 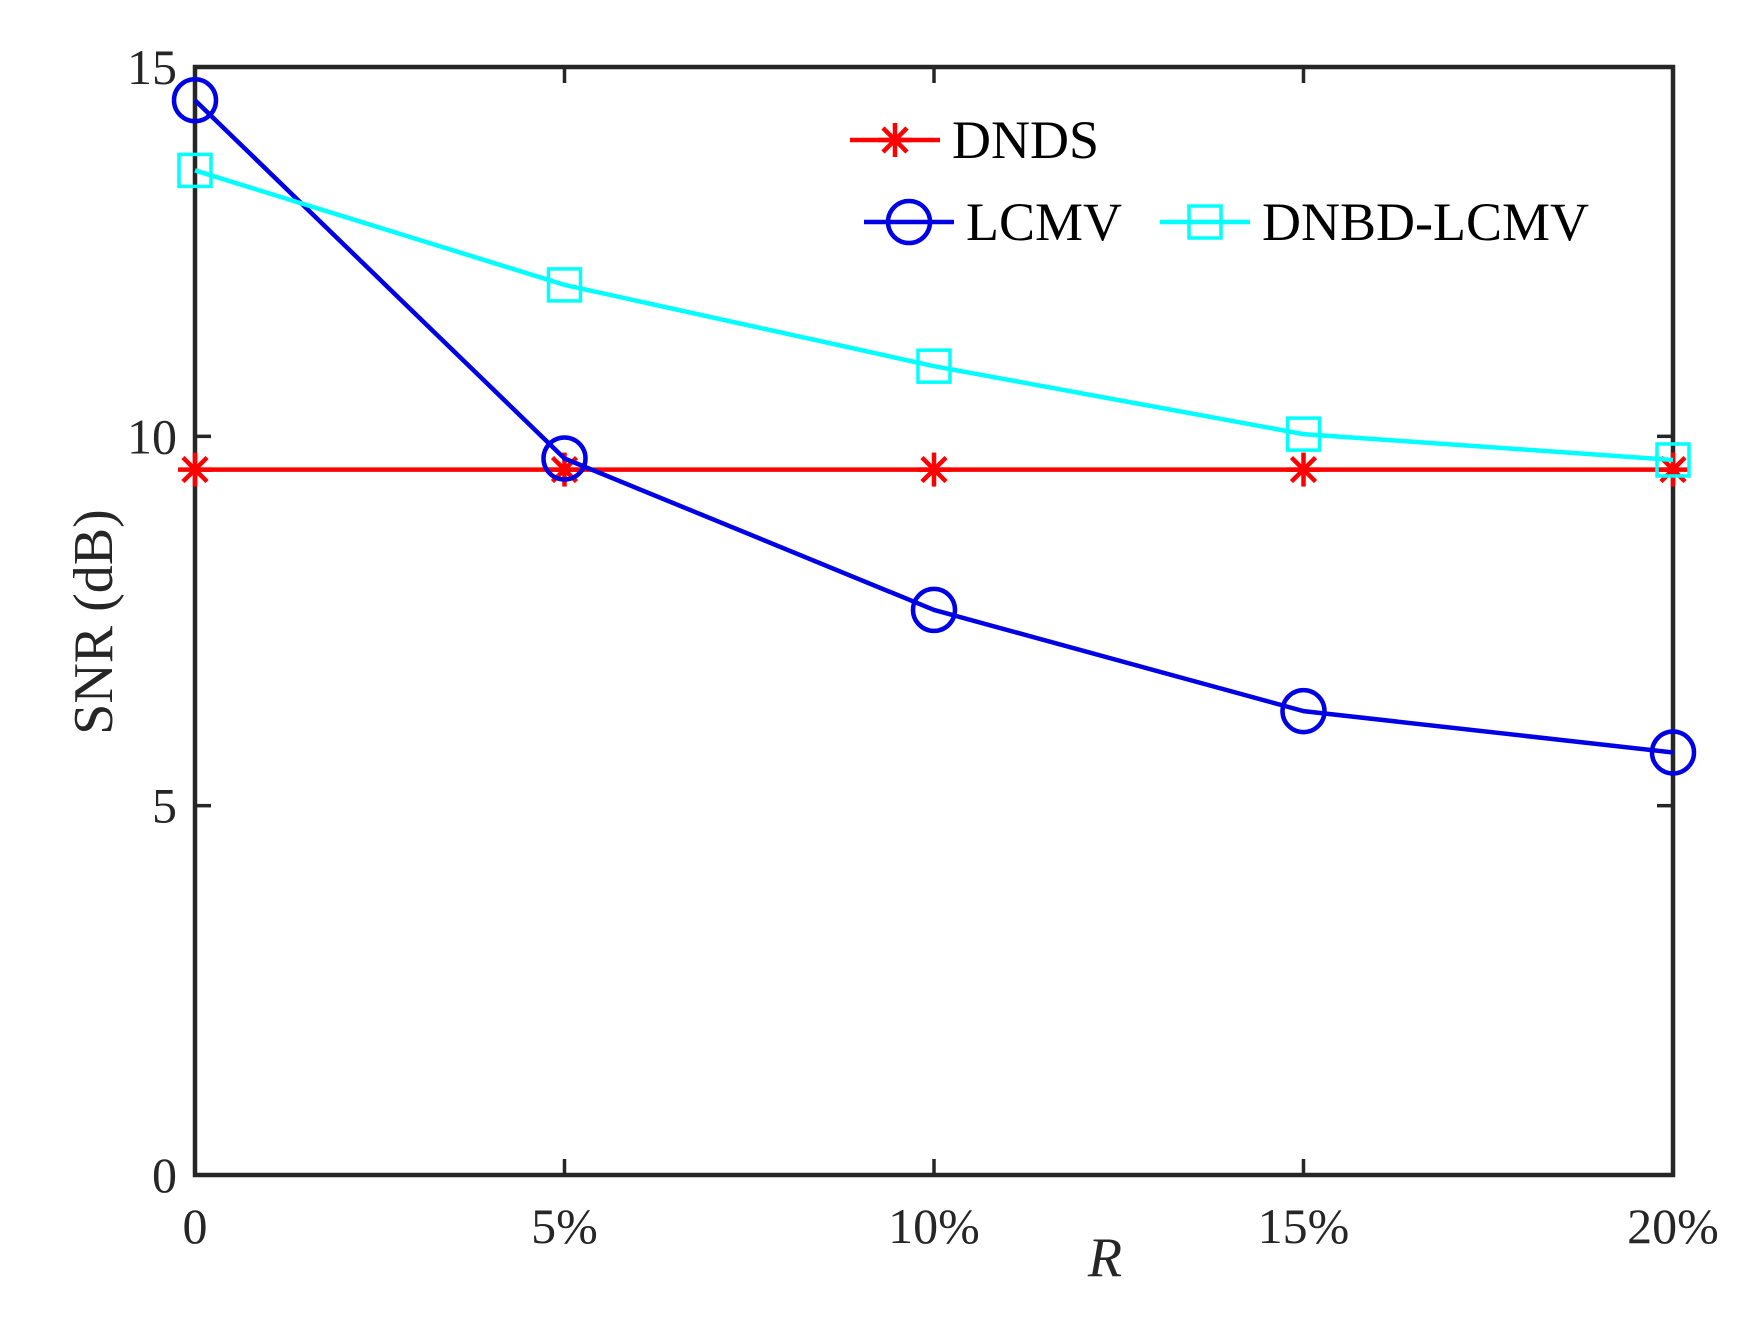 I want to click on legend-entry-dnbd-lcmv: DNBD-LCMV, so click(x=1374, y=222).